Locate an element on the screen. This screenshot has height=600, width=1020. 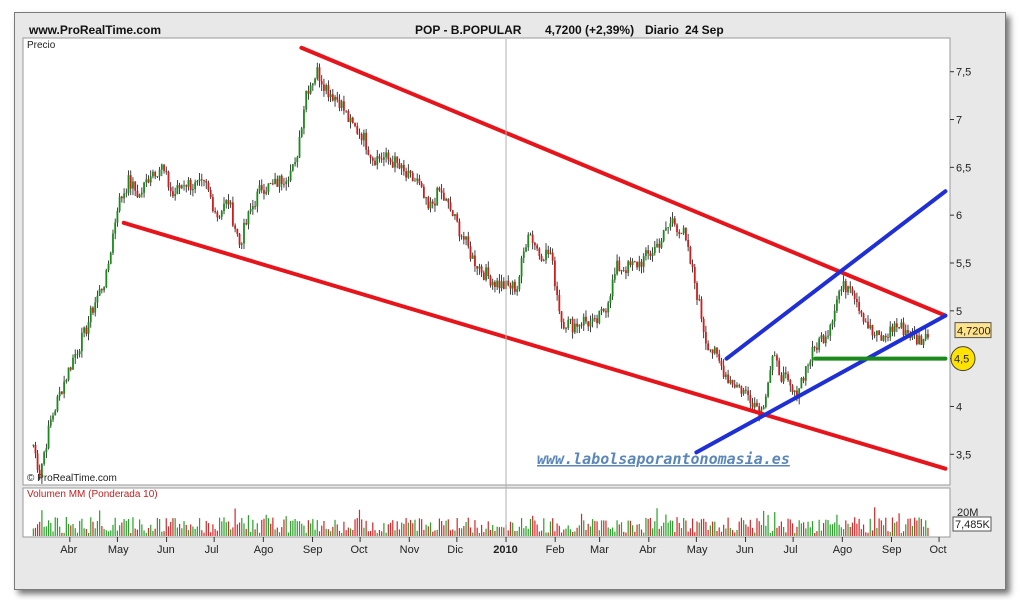
trendline is located at coordinates (821, 384).